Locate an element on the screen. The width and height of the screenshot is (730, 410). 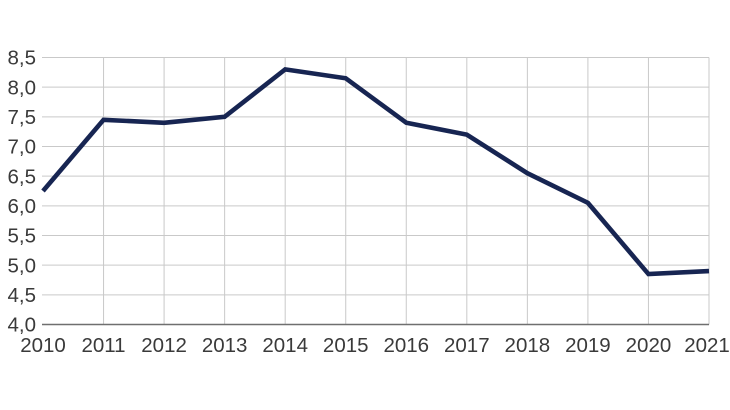
x-tick-label: 2017 is located at coordinates (467, 345).